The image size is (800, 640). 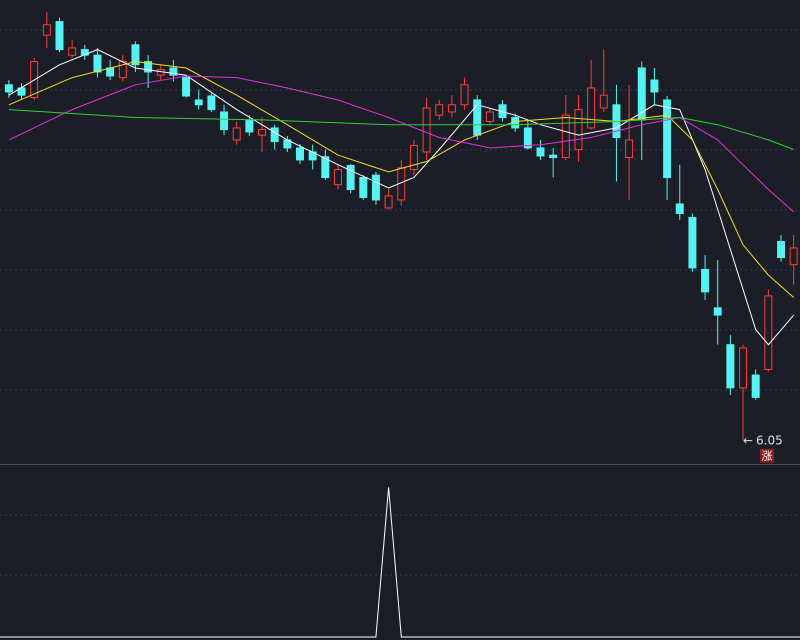 I want to click on badge: 涨, so click(x=767, y=455).